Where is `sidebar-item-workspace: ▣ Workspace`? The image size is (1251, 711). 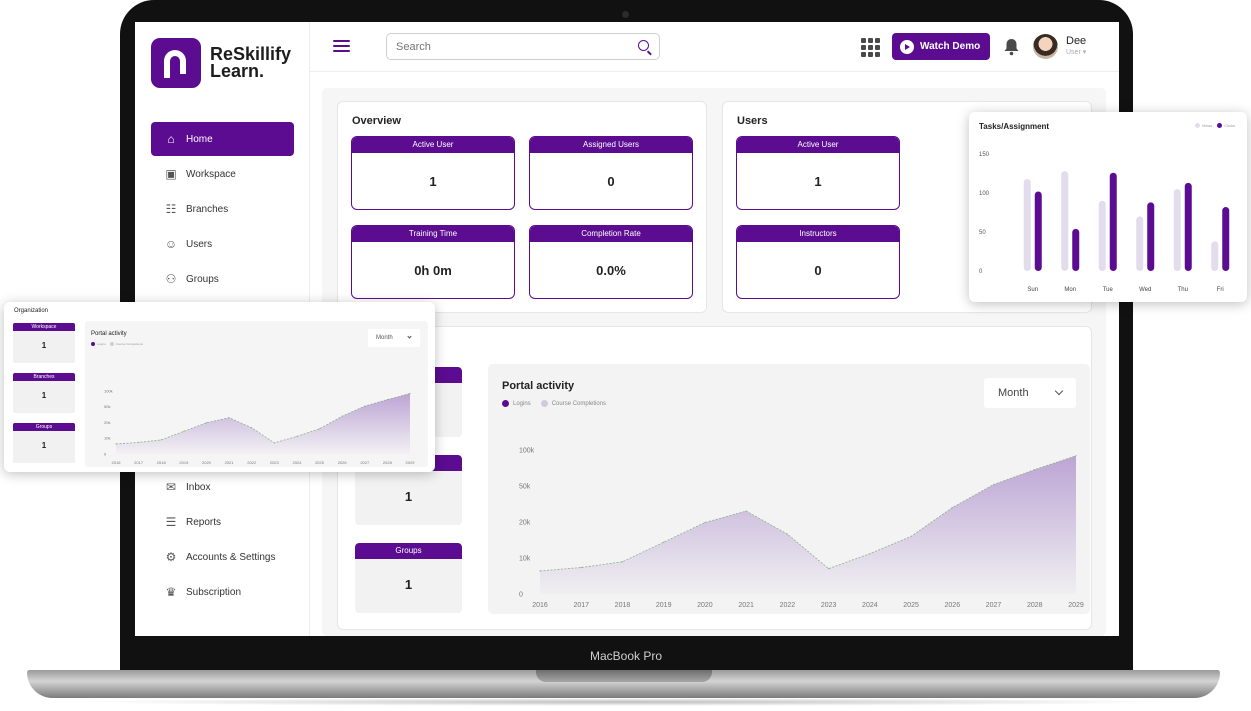
sidebar-item-workspace: ▣ Workspace is located at coordinates (222, 174).